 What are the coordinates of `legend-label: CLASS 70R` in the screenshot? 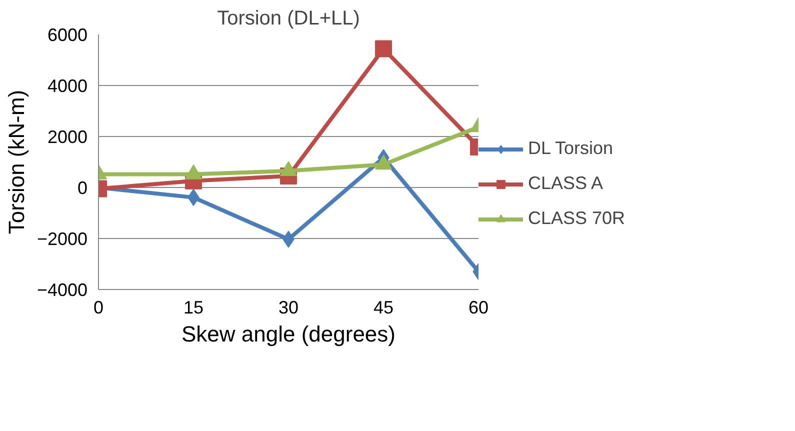 It's located at (577, 218).